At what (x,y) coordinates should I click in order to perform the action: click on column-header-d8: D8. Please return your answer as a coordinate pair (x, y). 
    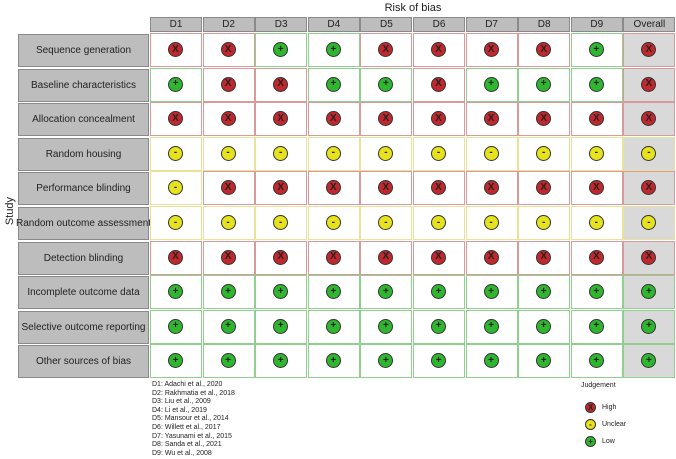
    Looking at the image, I should click on (544, 24).